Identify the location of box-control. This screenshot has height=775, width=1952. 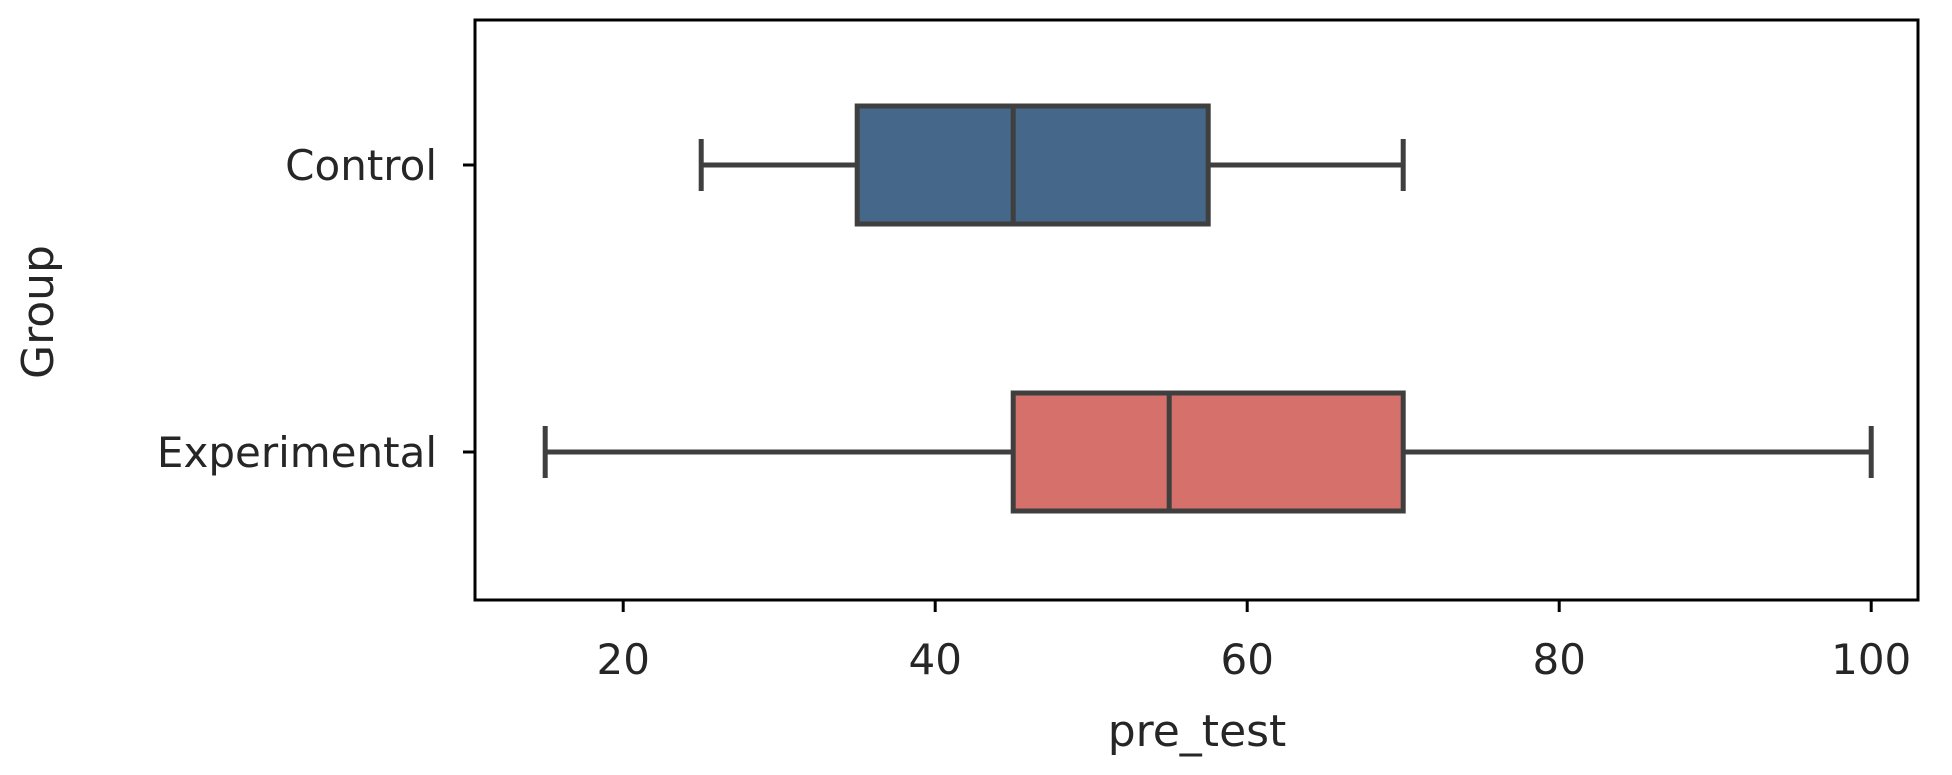
(1052, 165).